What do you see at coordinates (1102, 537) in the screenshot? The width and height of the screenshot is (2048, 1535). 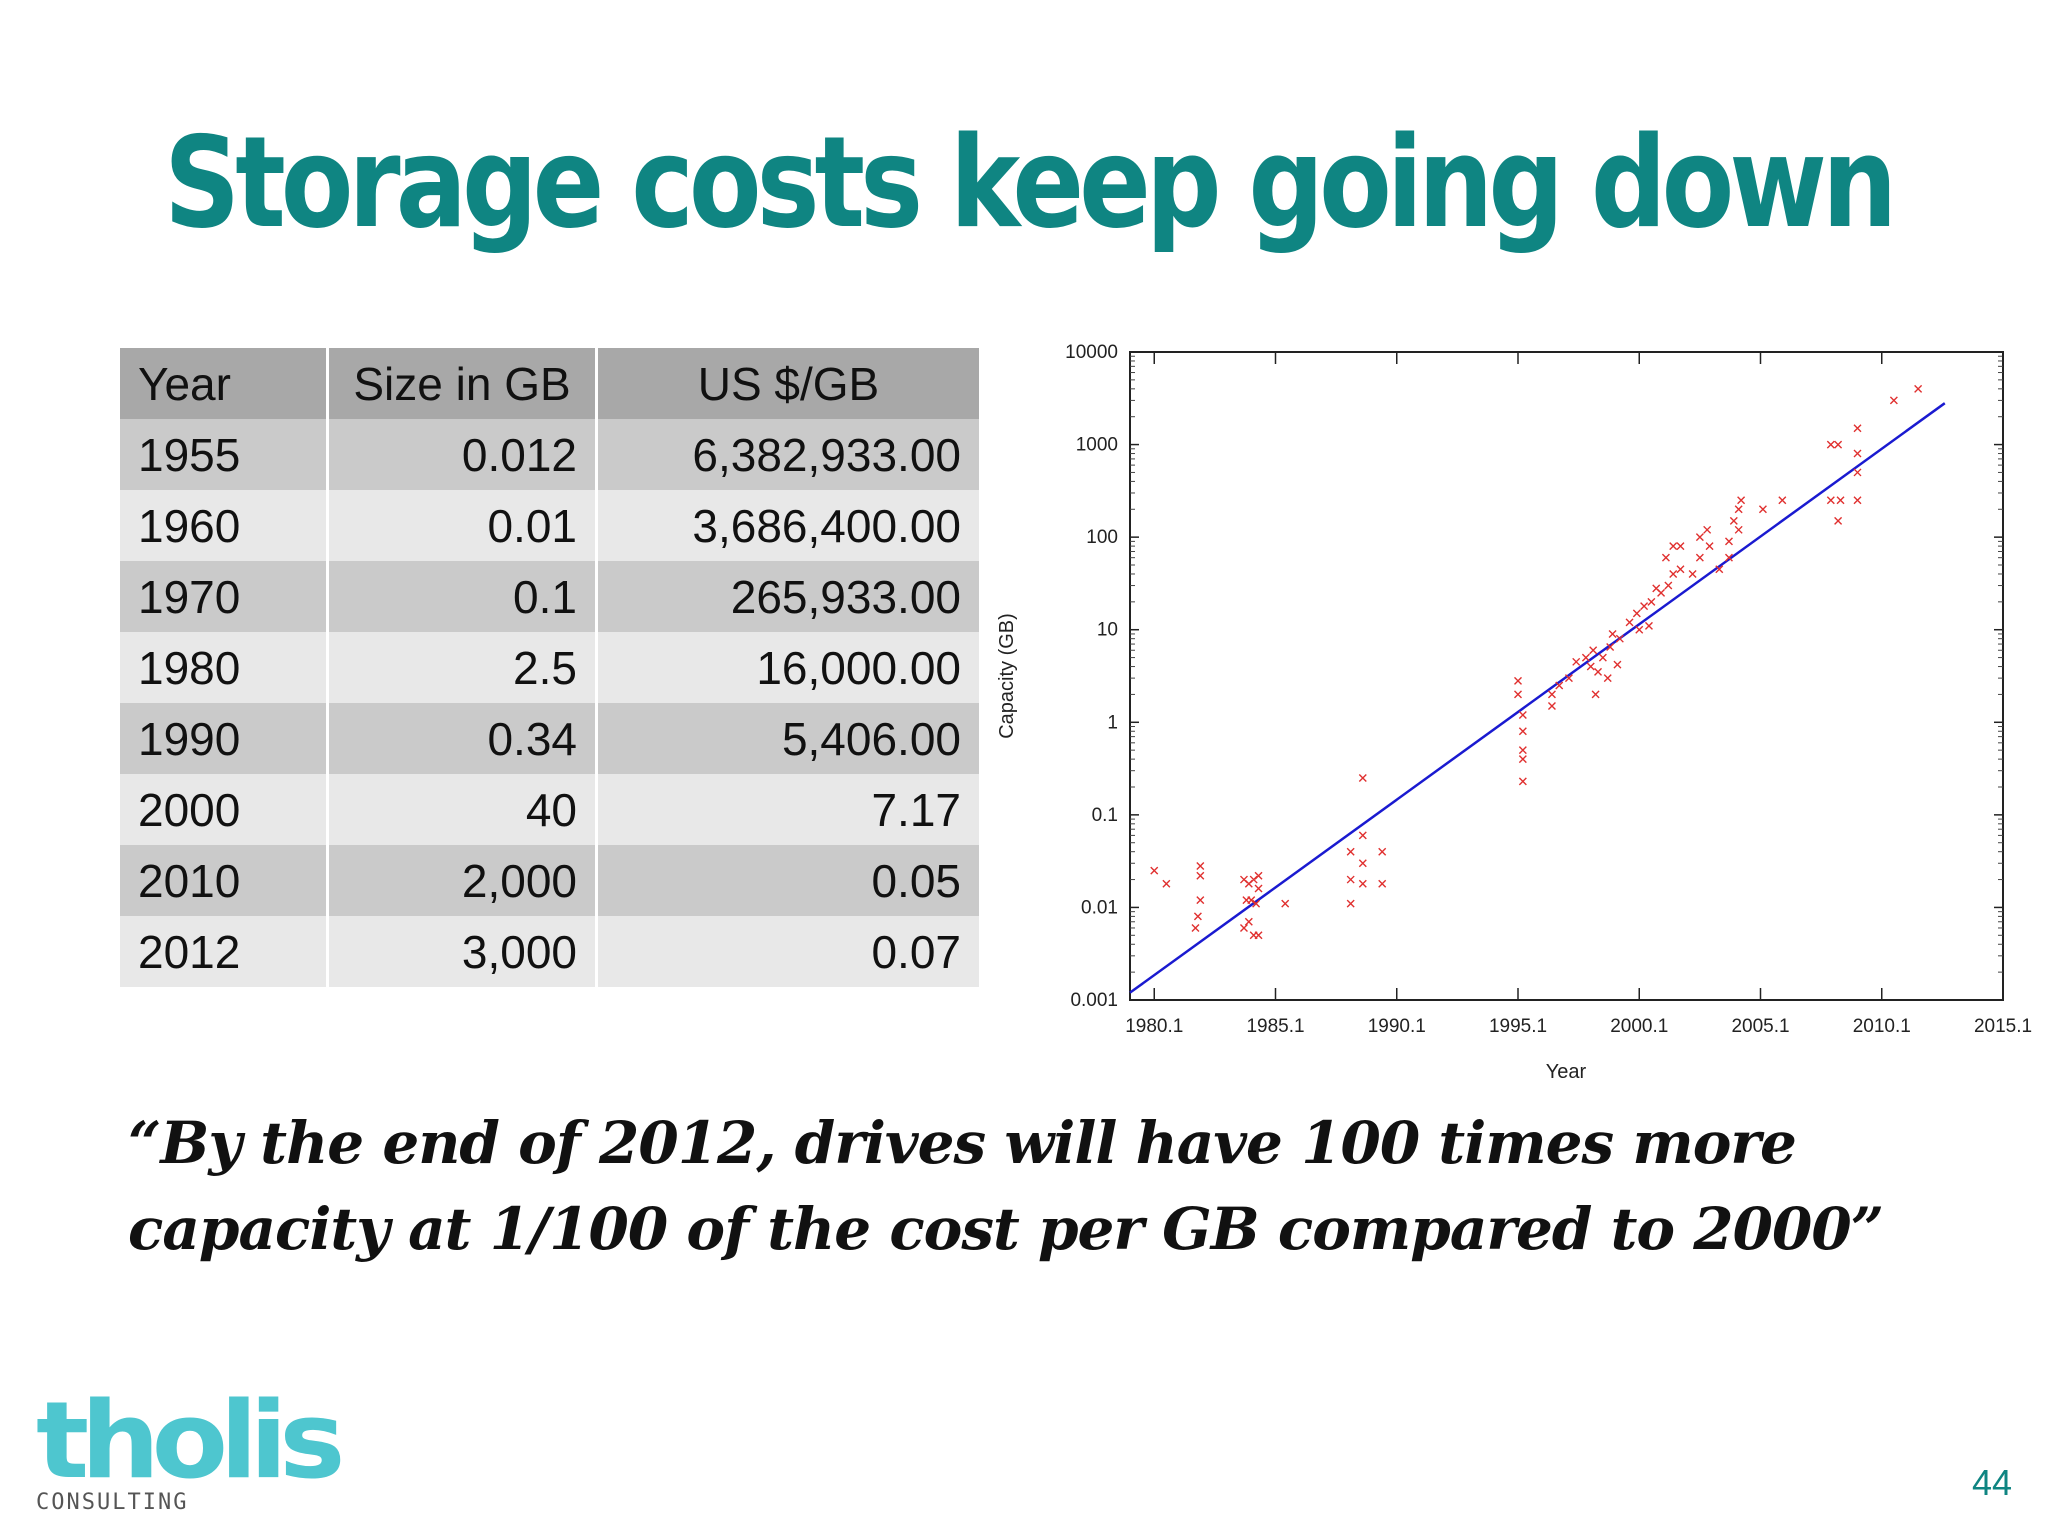 I see `y-tick-label: 100` at bounding box center [1102, 537].